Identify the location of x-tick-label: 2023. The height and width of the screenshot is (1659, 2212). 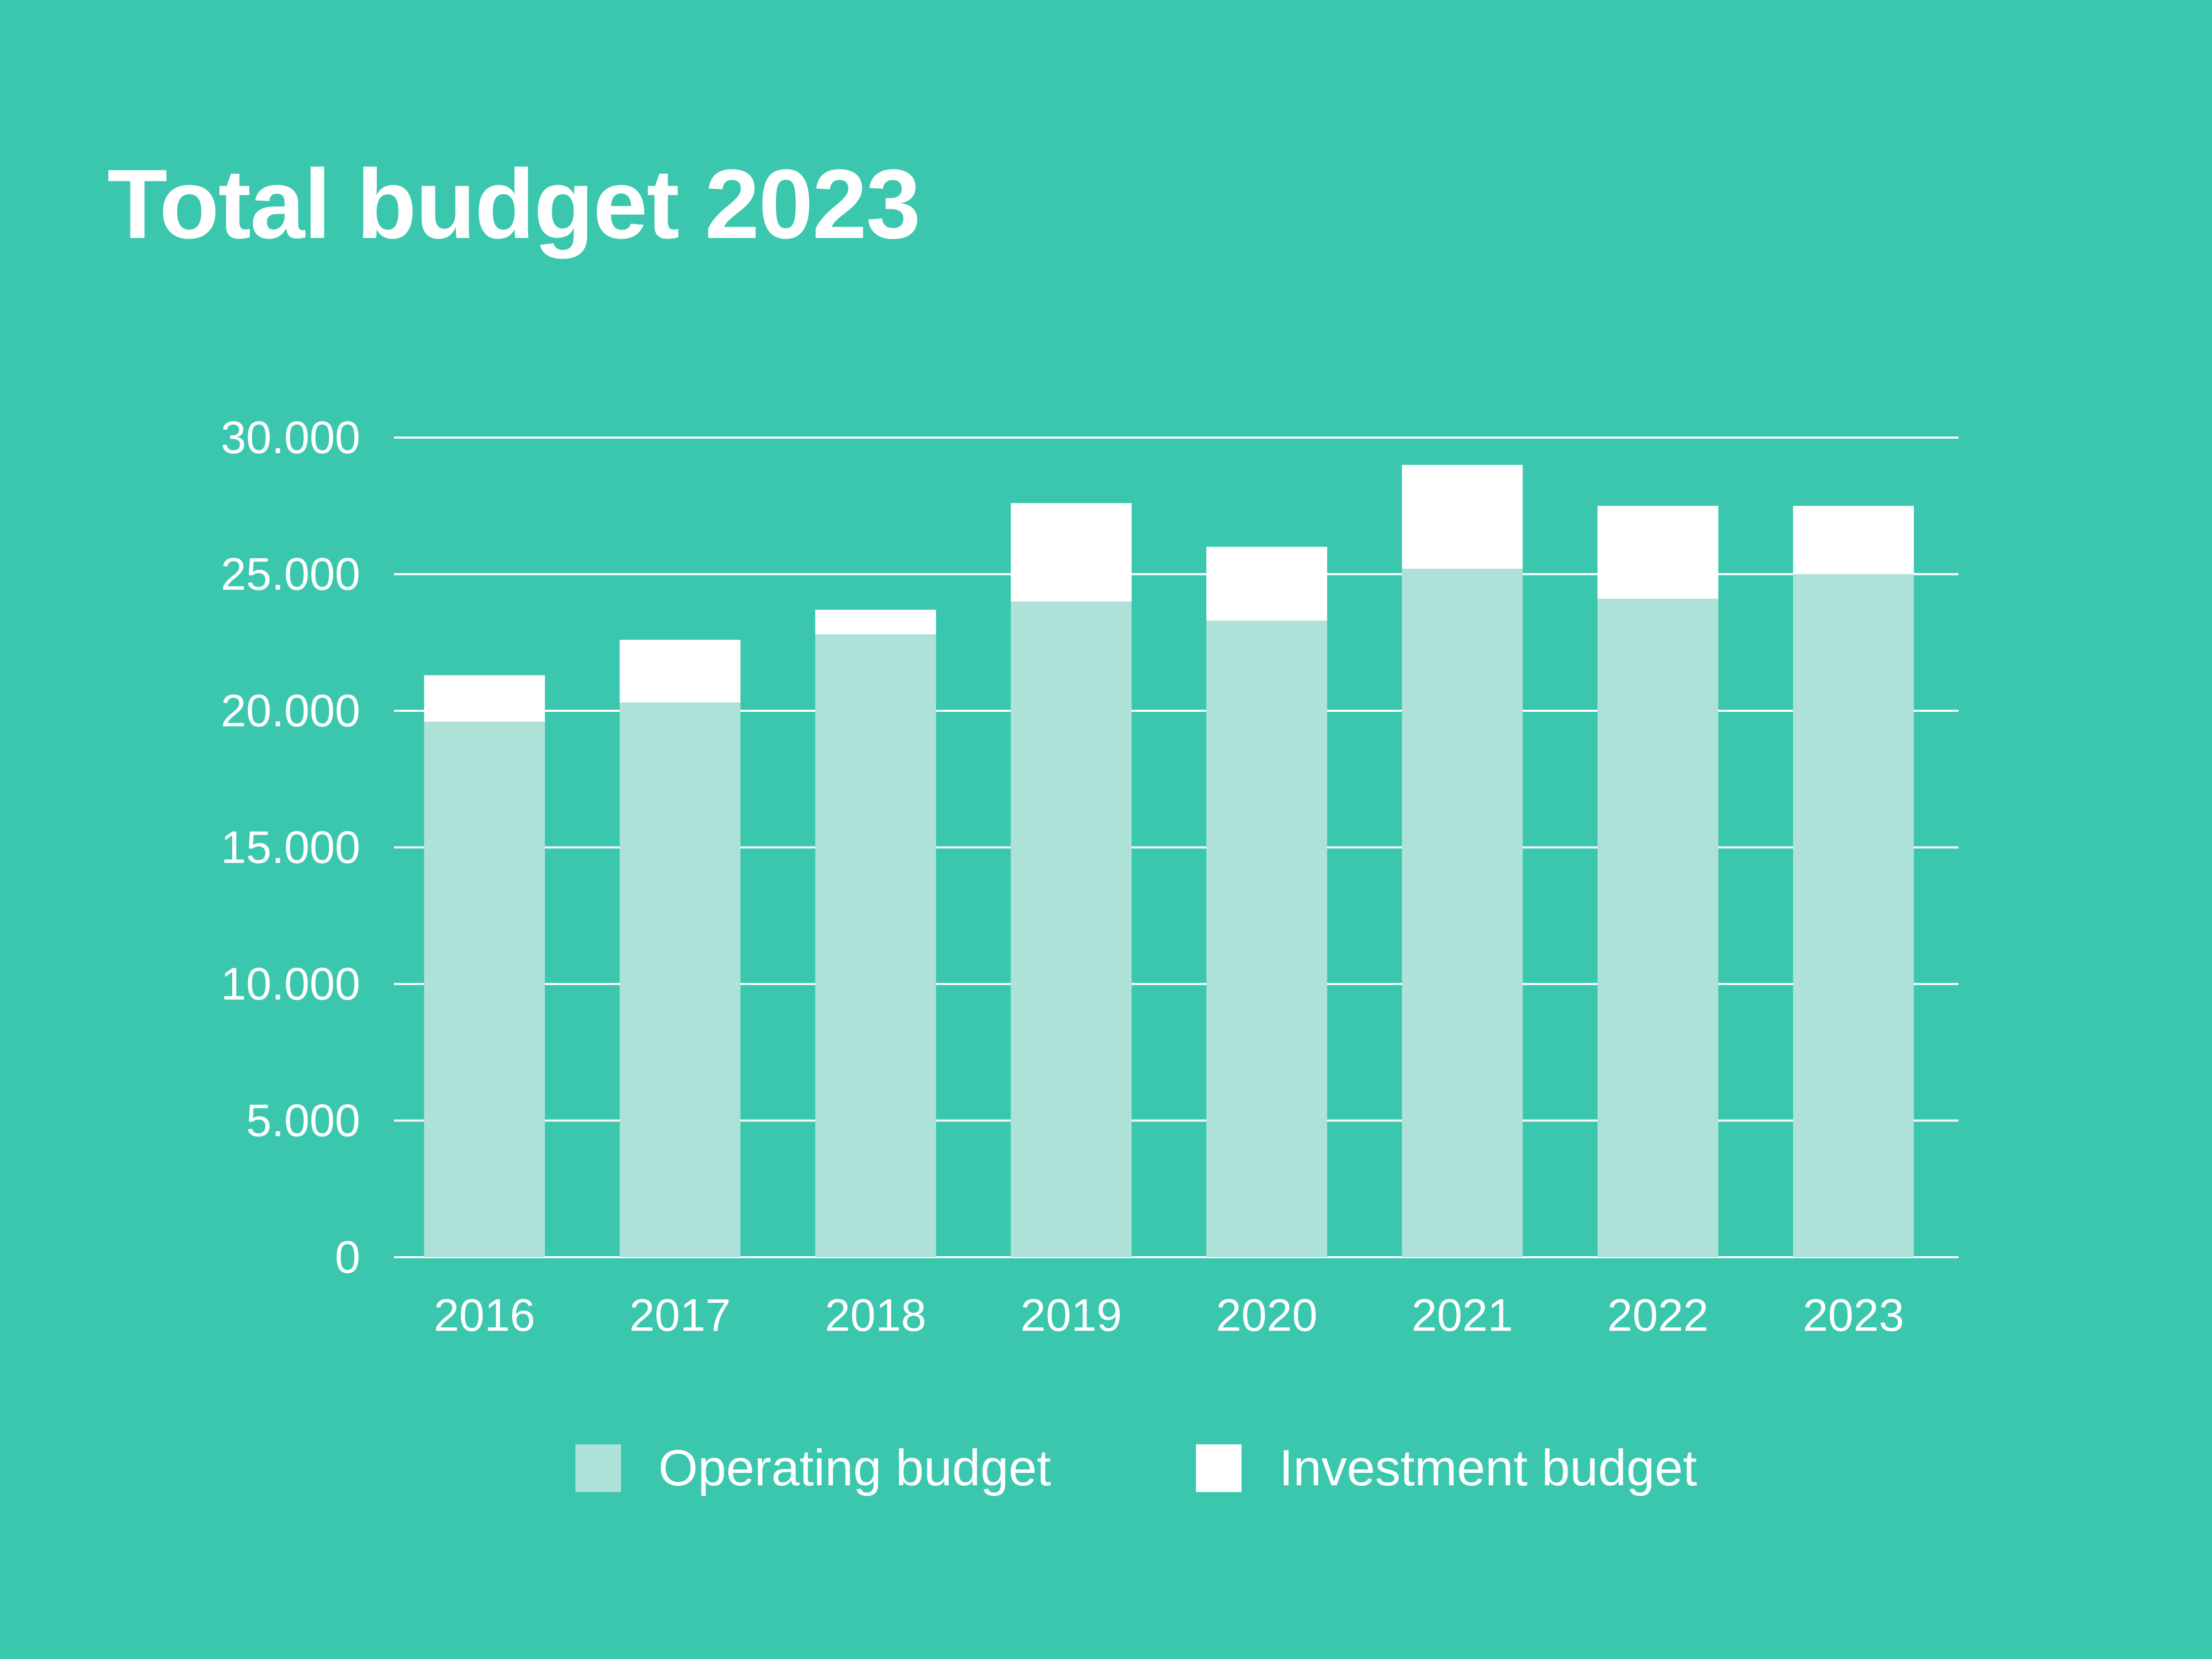
(1853, 1315).